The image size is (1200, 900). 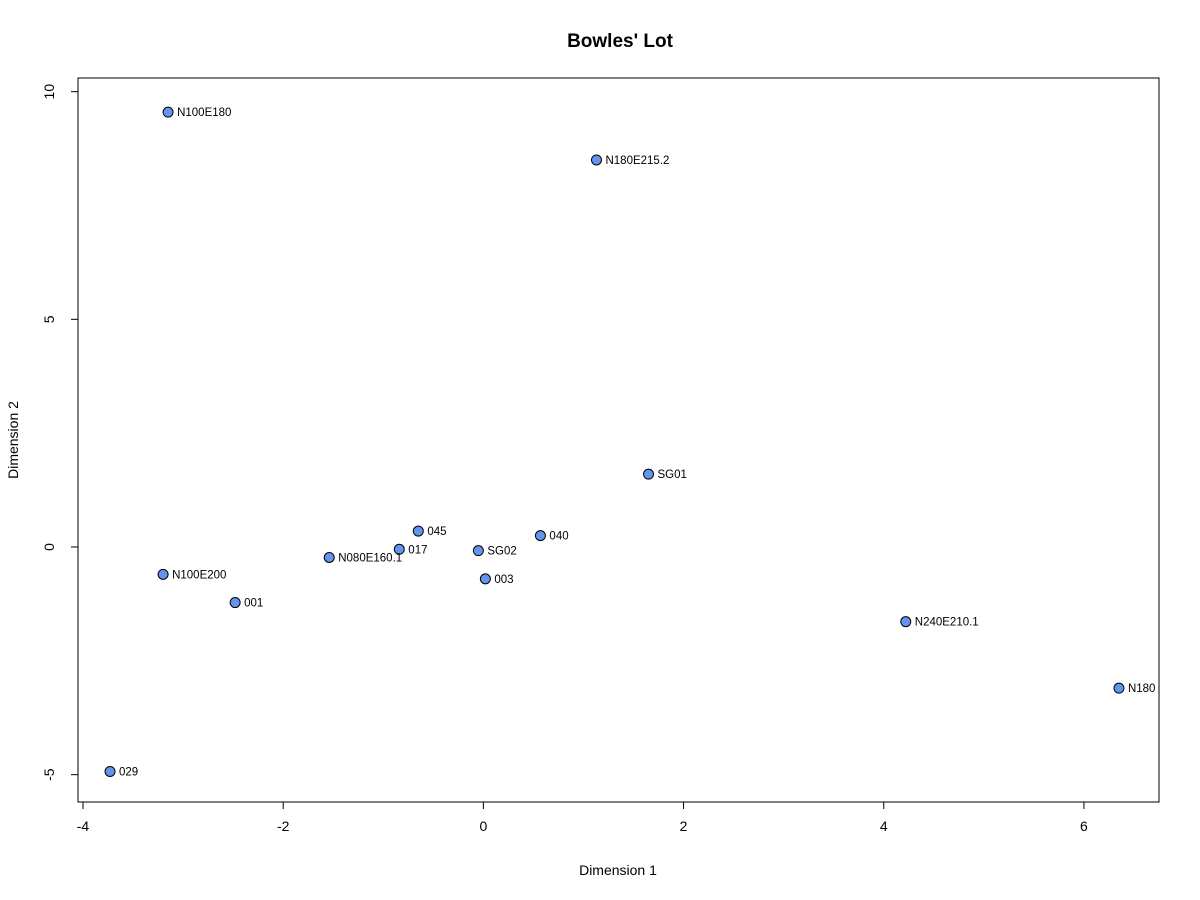 What do you see at coordinates (618, 870) in the screenshot?
I see `x-axis-label: Dimension 1` at bounding box center [618, 870].